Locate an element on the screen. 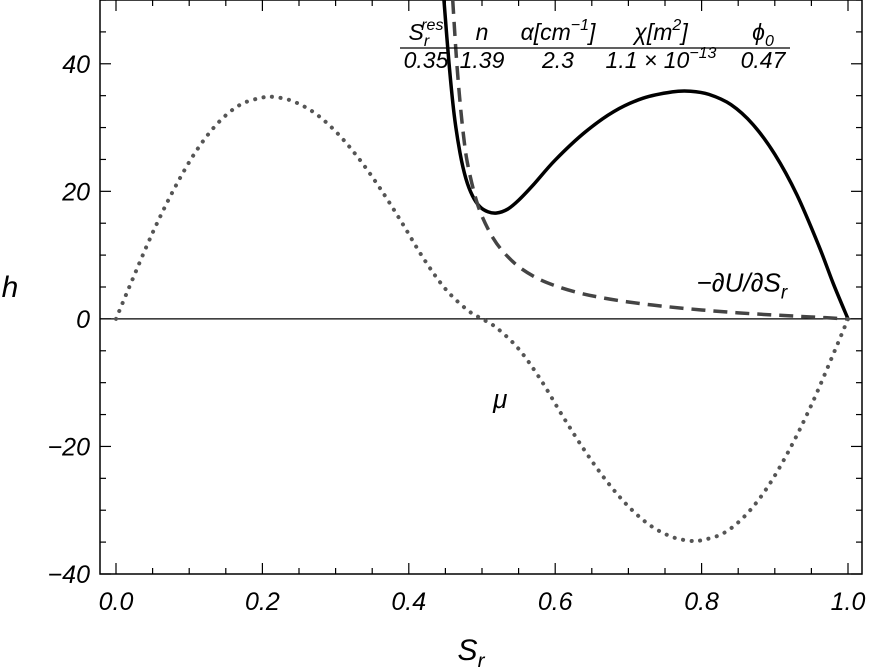  annotation-text: μ is located at coordinates (499, 399).